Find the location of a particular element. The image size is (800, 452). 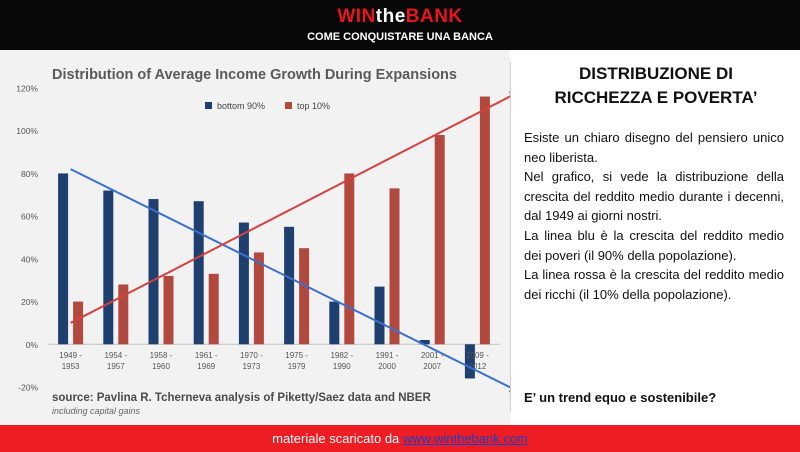

x-tick-label: 1960 is located at coordinates (161, 366).